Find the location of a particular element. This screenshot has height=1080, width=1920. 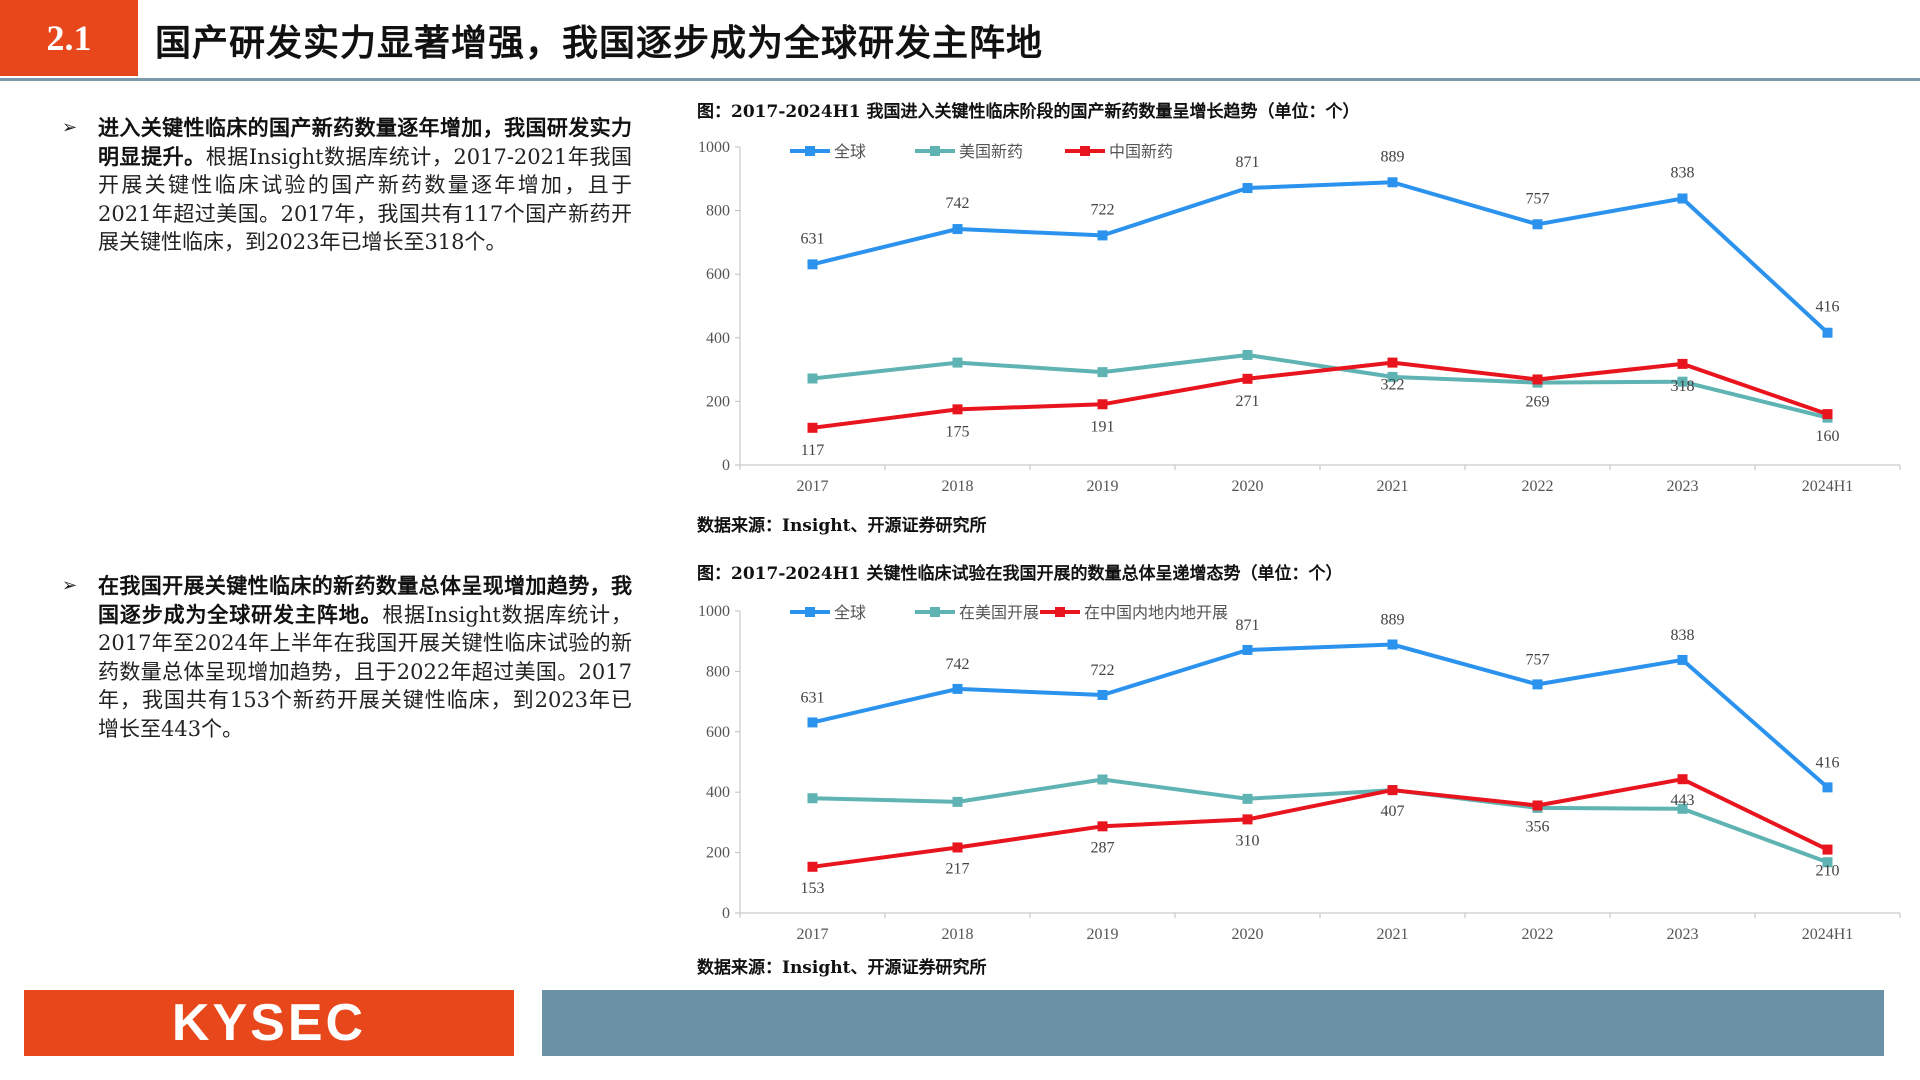

section-number-badge: 2.1 is located at coordinates (69, 38).